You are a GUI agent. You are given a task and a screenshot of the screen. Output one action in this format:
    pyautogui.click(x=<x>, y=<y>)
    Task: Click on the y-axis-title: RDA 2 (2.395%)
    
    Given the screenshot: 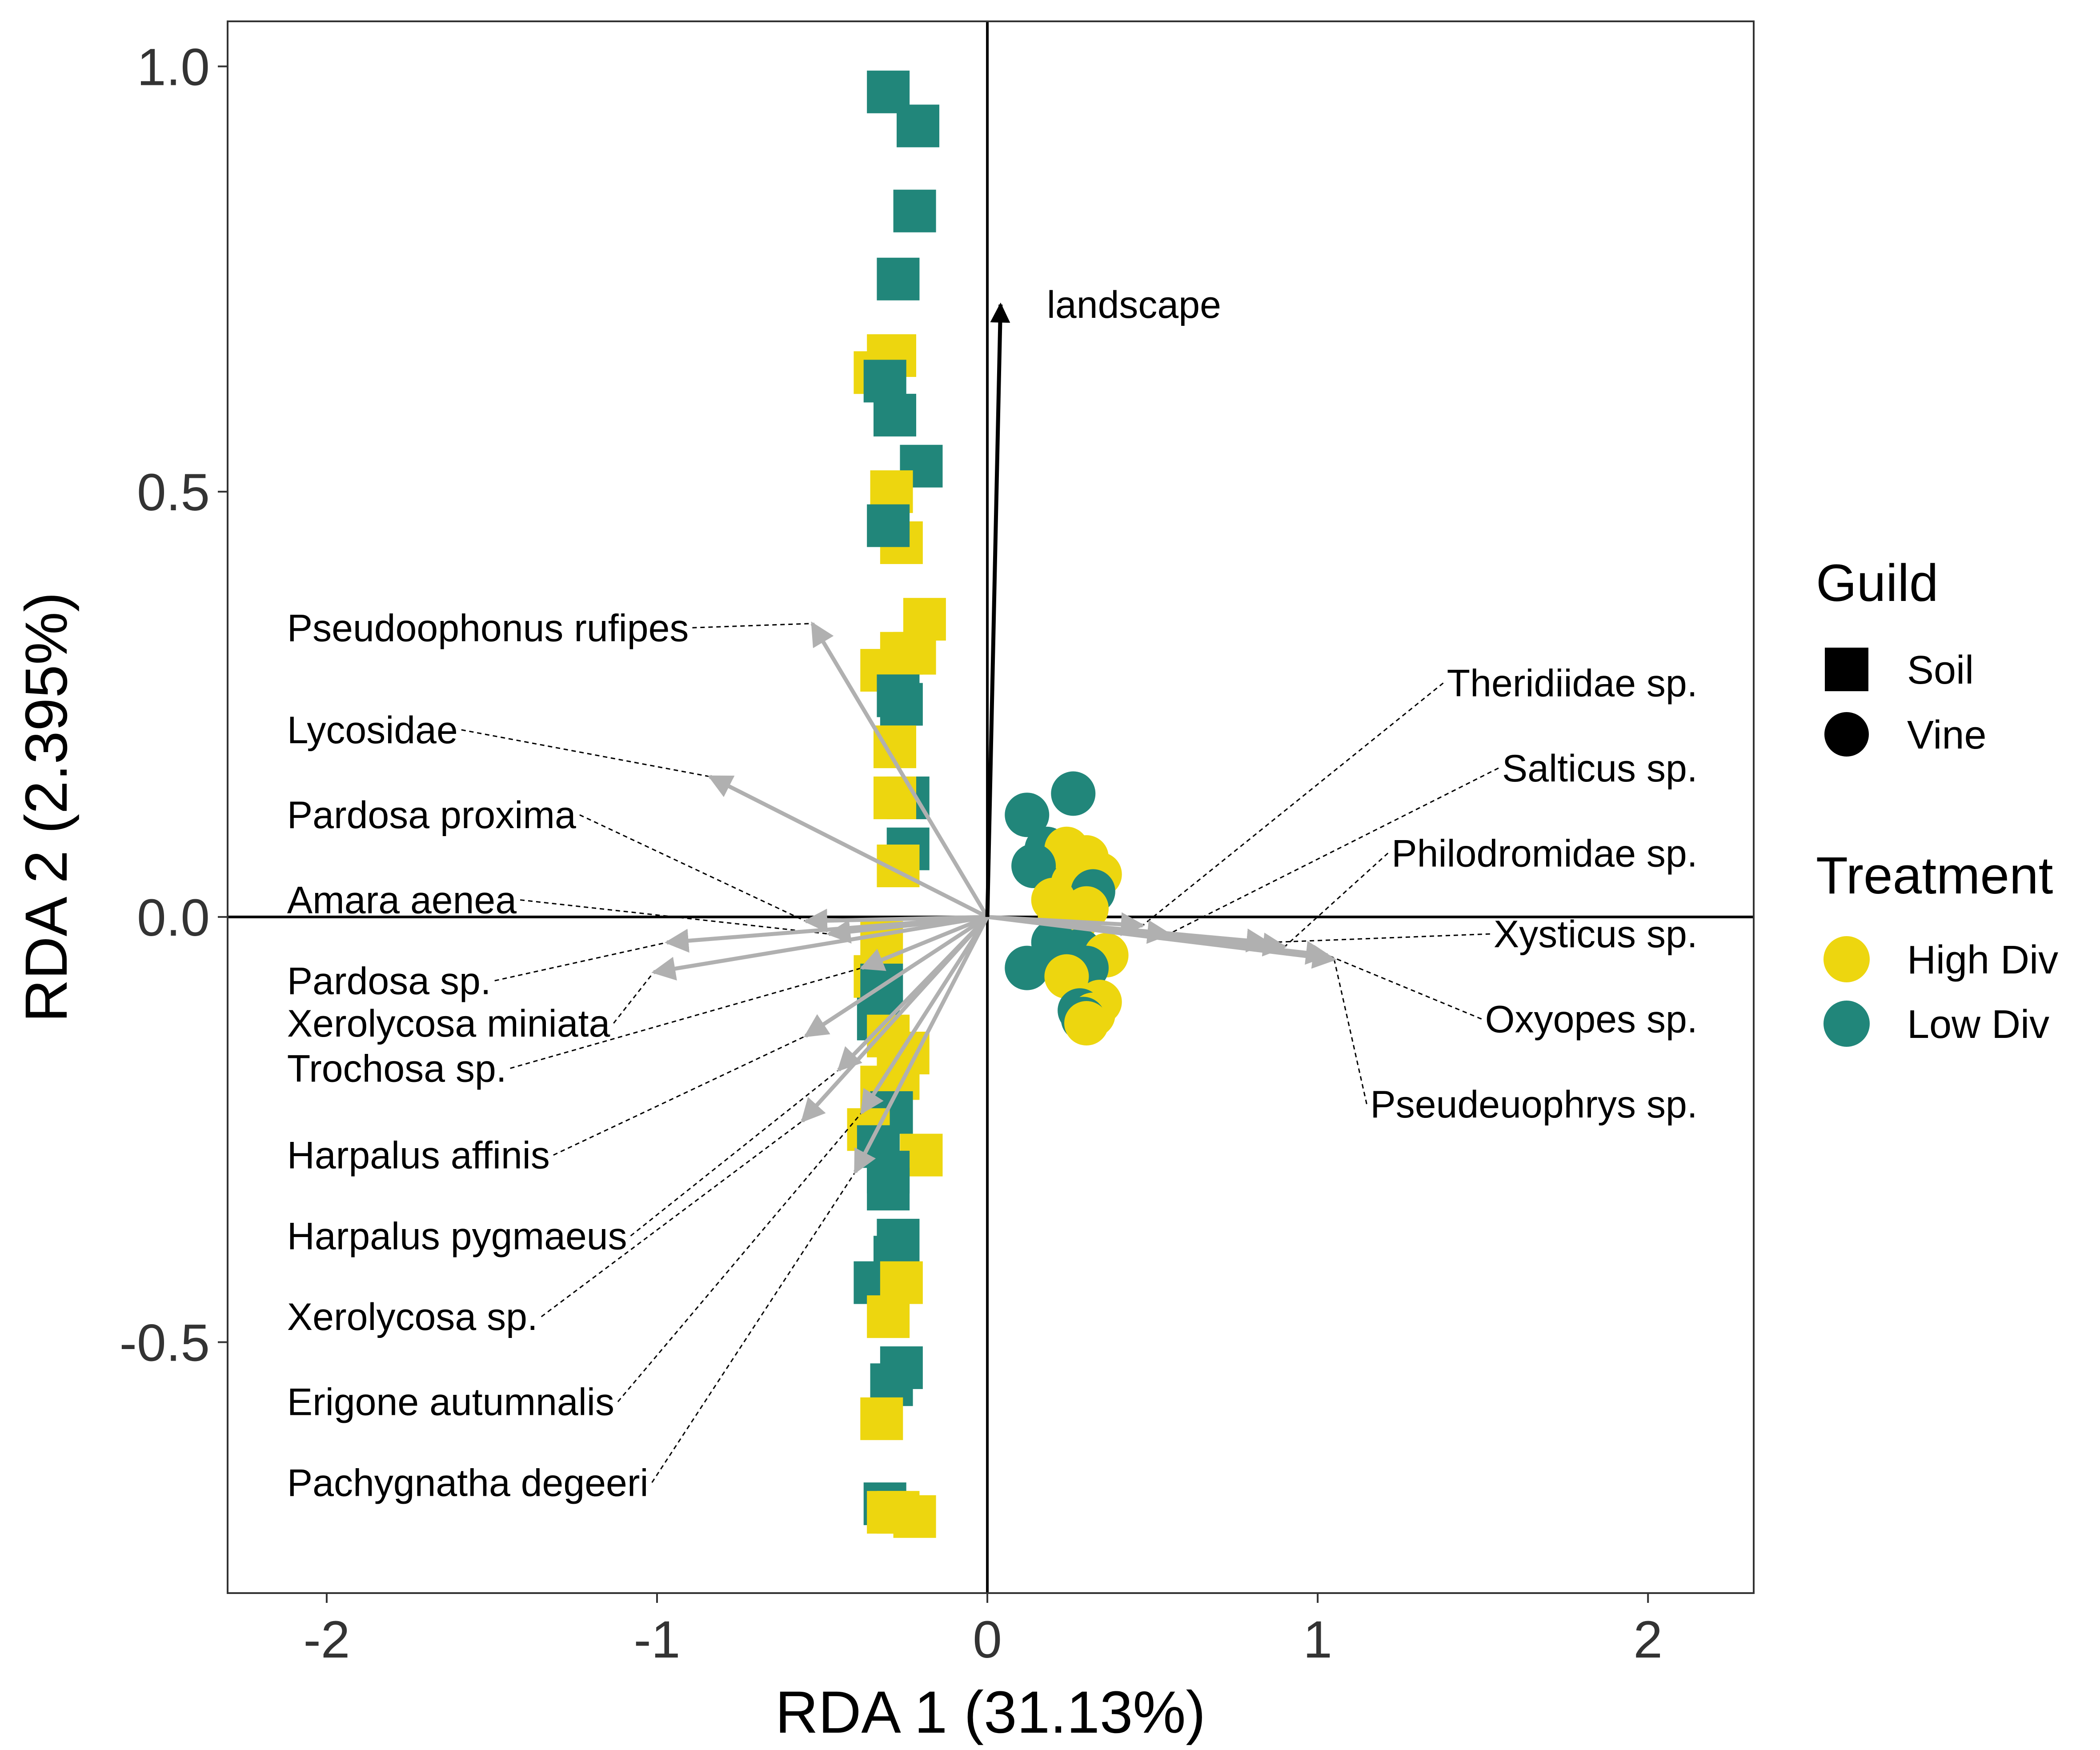 What is the action you would take?
    pyautogui.click(x=46, y=807)
    